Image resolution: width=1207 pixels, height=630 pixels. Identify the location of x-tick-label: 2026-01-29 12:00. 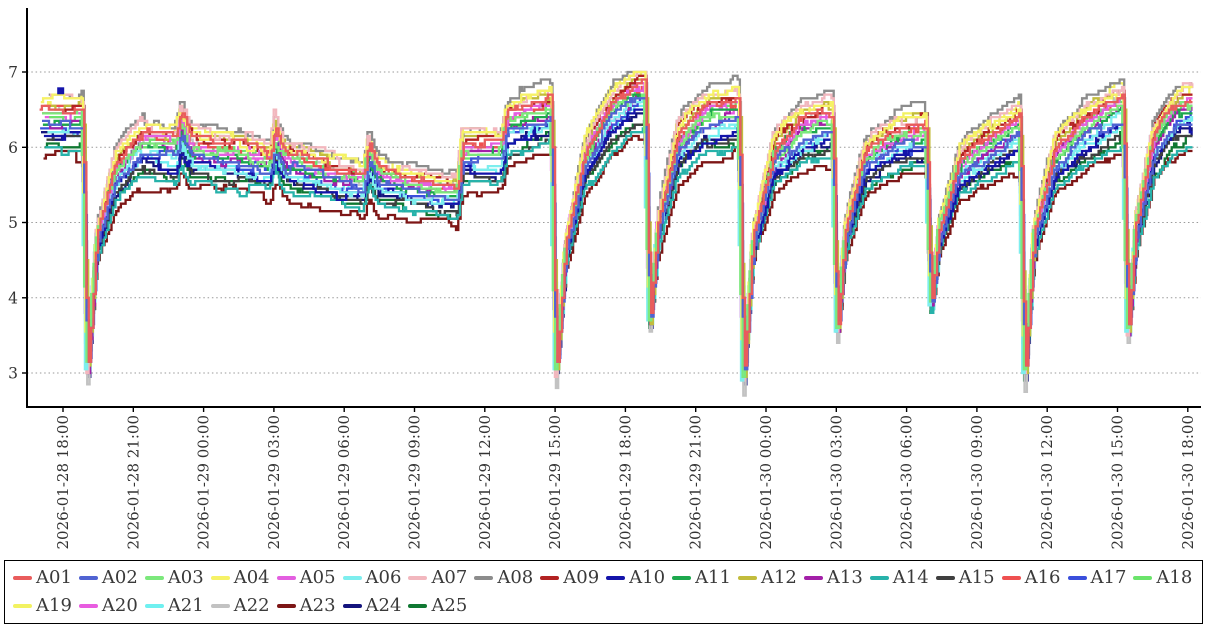
(485, 482).